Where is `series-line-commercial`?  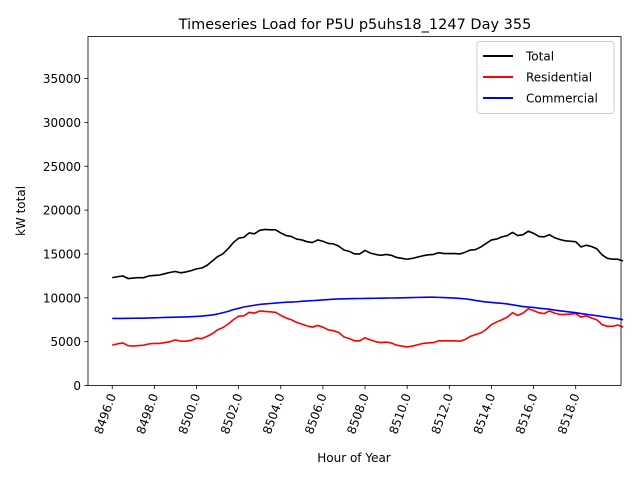
series-line-commercial is located at coordinates (368, 308).